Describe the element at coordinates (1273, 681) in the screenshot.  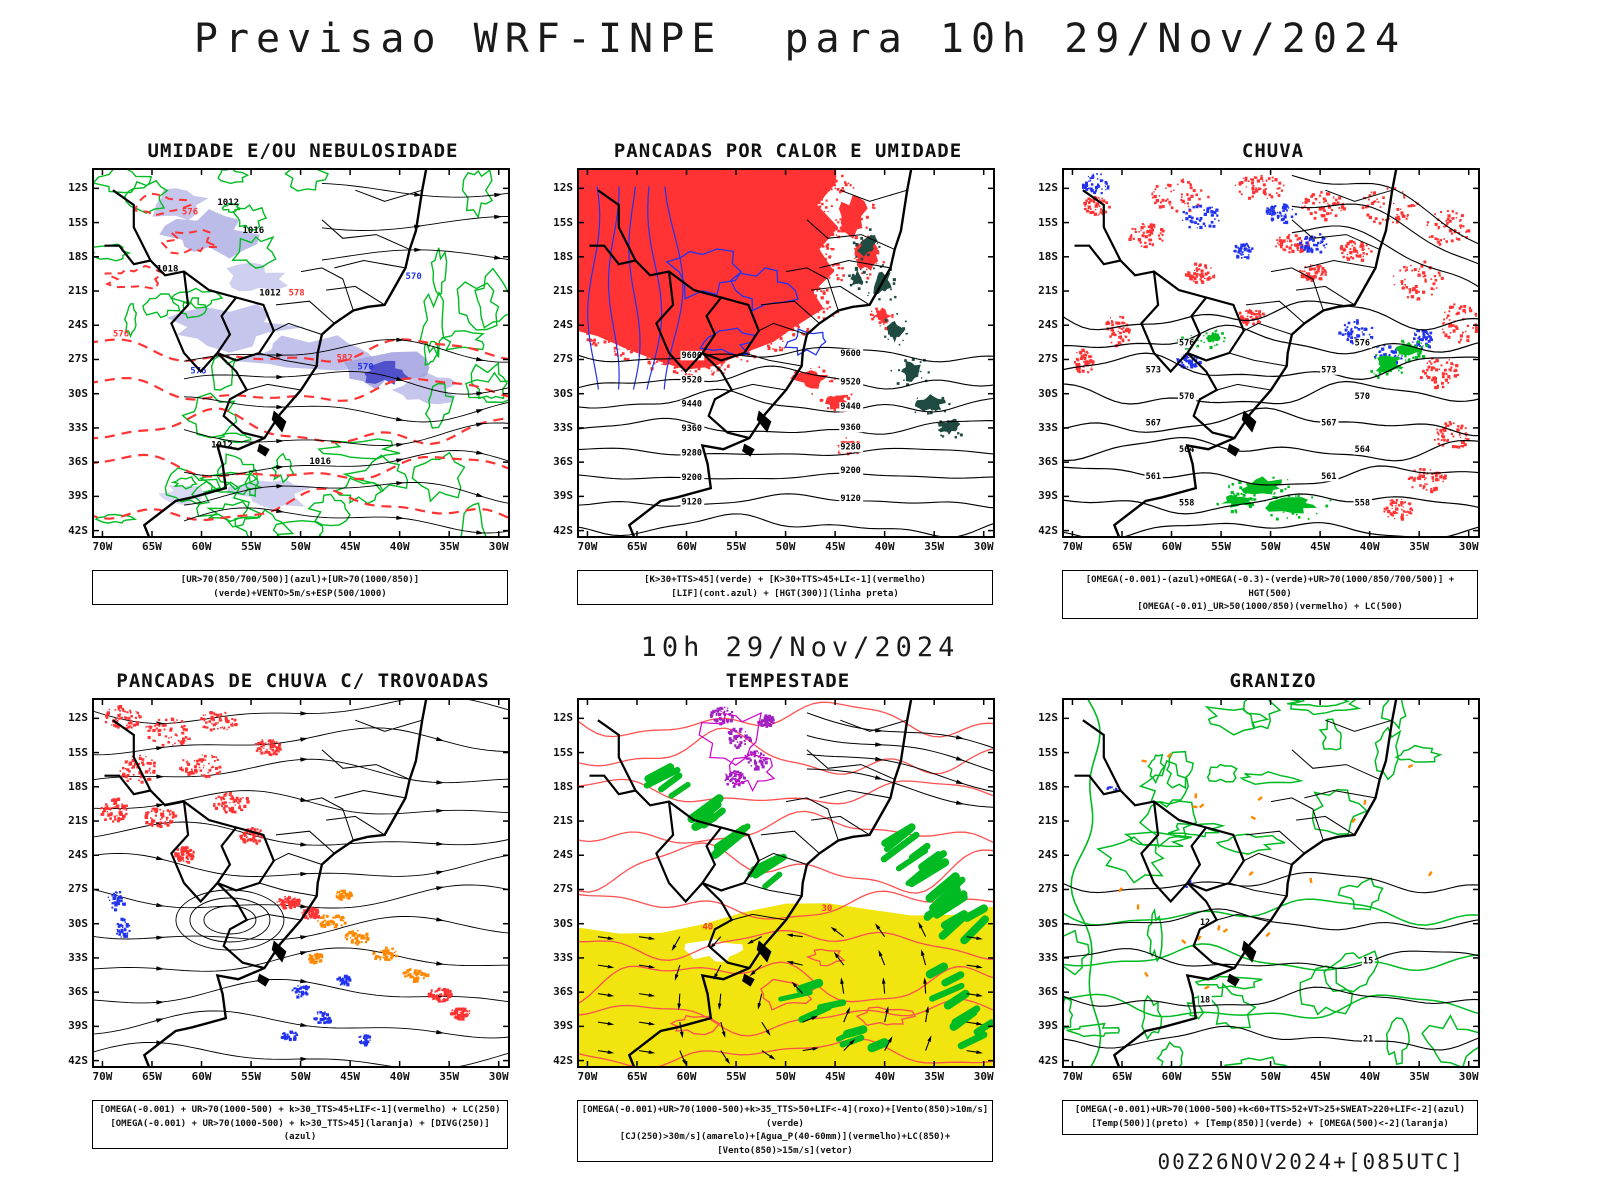
I see `panel-title: GRANIZO` at that location.